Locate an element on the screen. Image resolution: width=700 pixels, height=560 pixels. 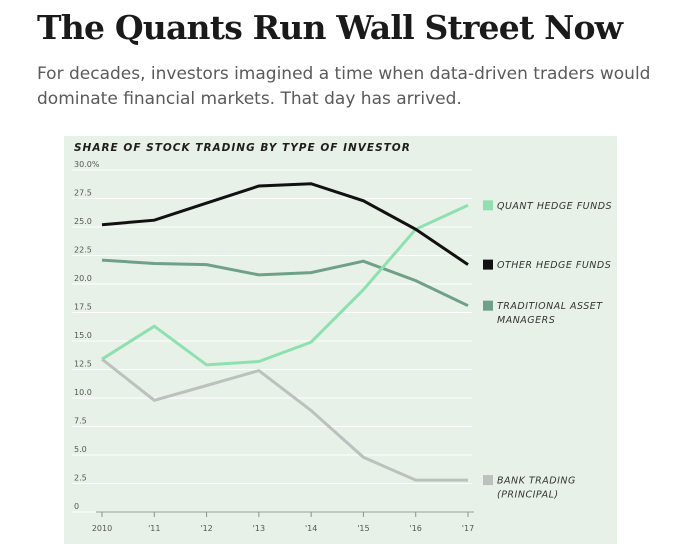
series-line-traditional-asset-managers is located at coordinates (285, 283).